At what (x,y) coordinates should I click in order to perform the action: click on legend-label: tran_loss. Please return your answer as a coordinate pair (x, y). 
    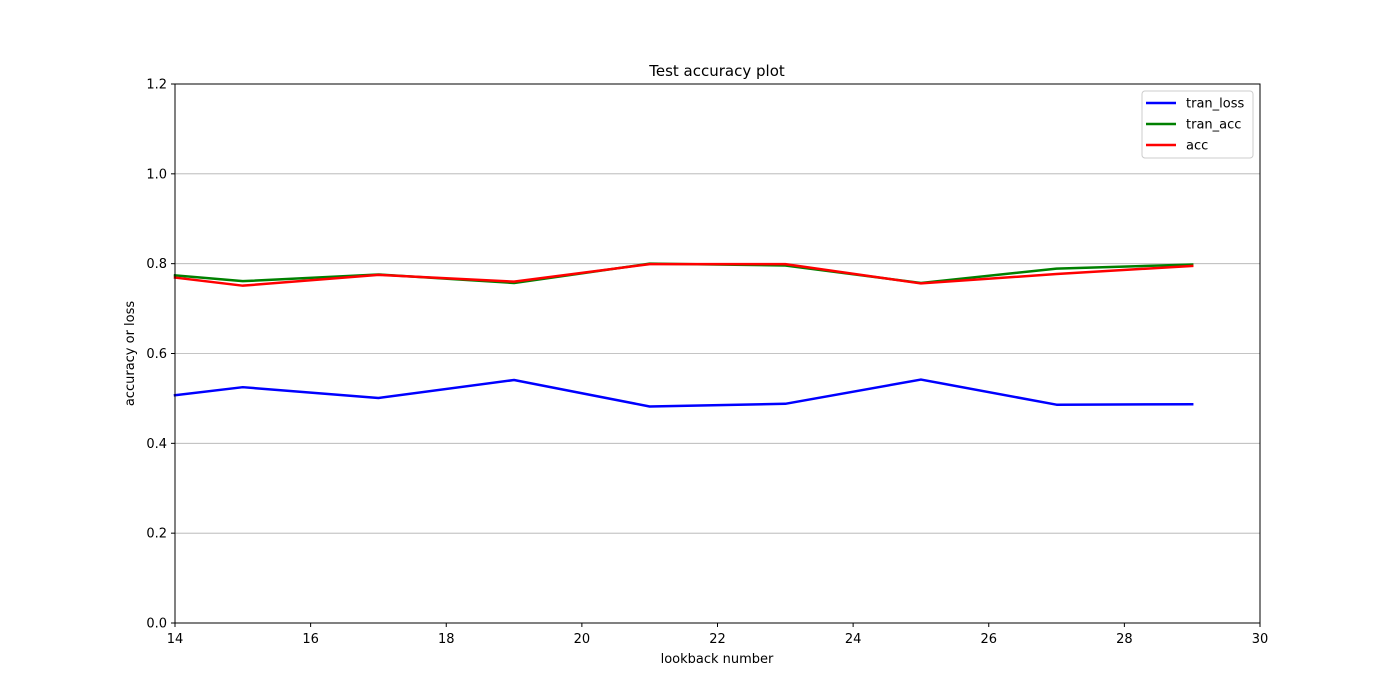
    Looking at the image, I should click on (1215, 104).